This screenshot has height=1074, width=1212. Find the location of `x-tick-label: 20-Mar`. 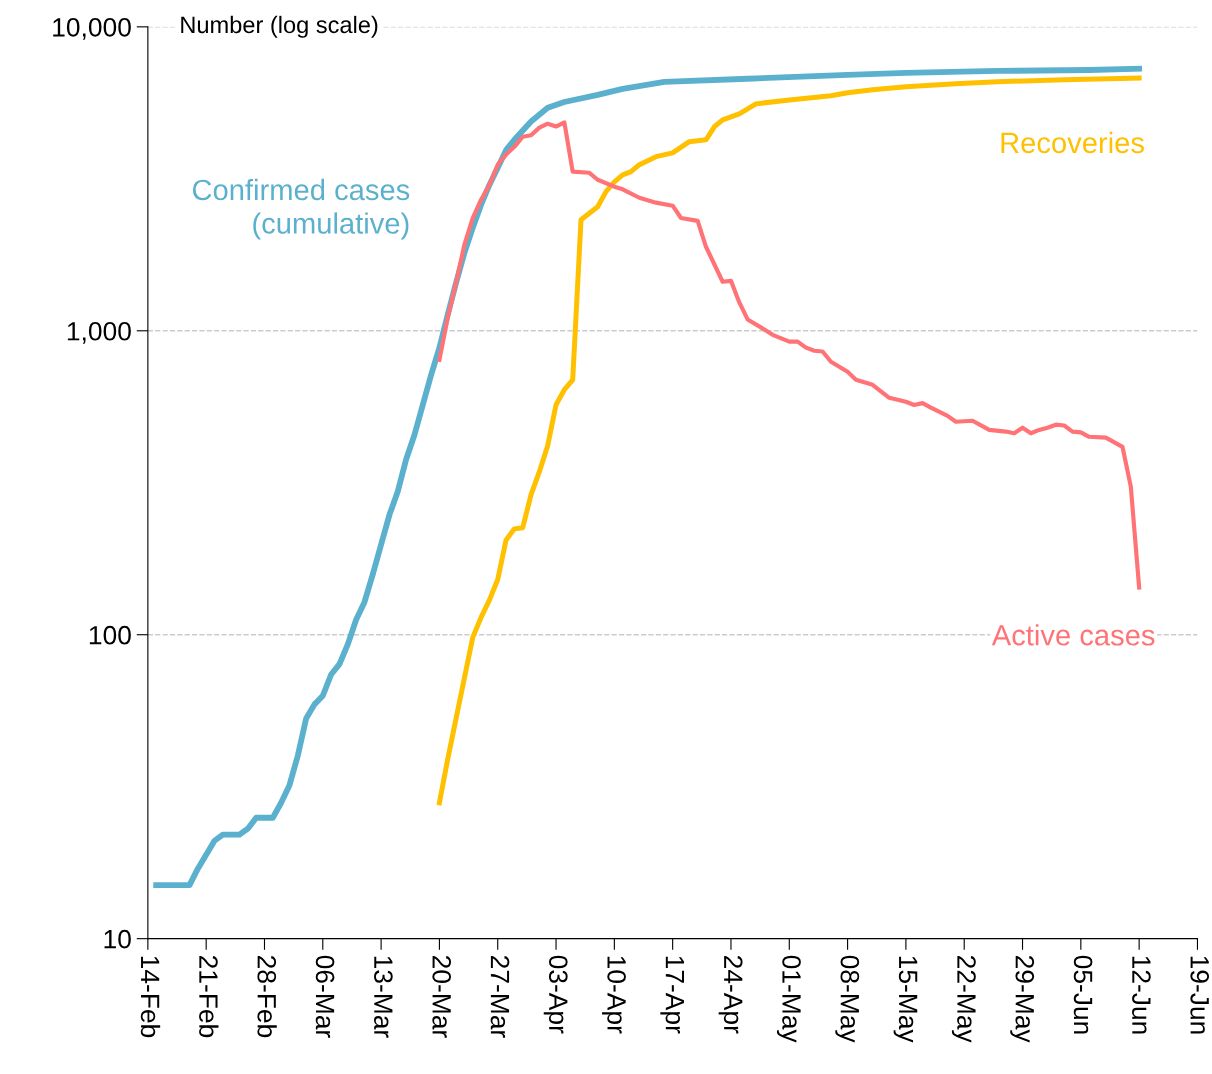

x-tick-label: 20-Mar is located at coordinates (442, 996).